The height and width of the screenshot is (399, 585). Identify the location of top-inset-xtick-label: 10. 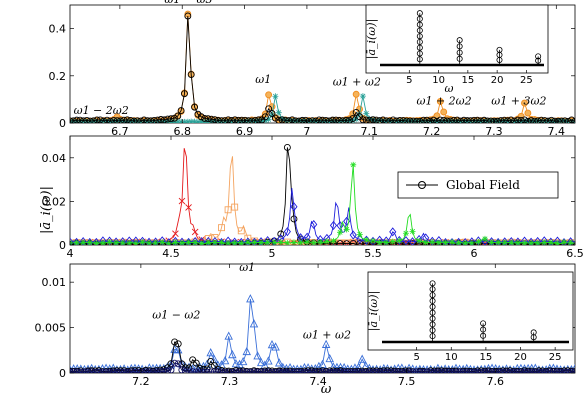
(438, 80).